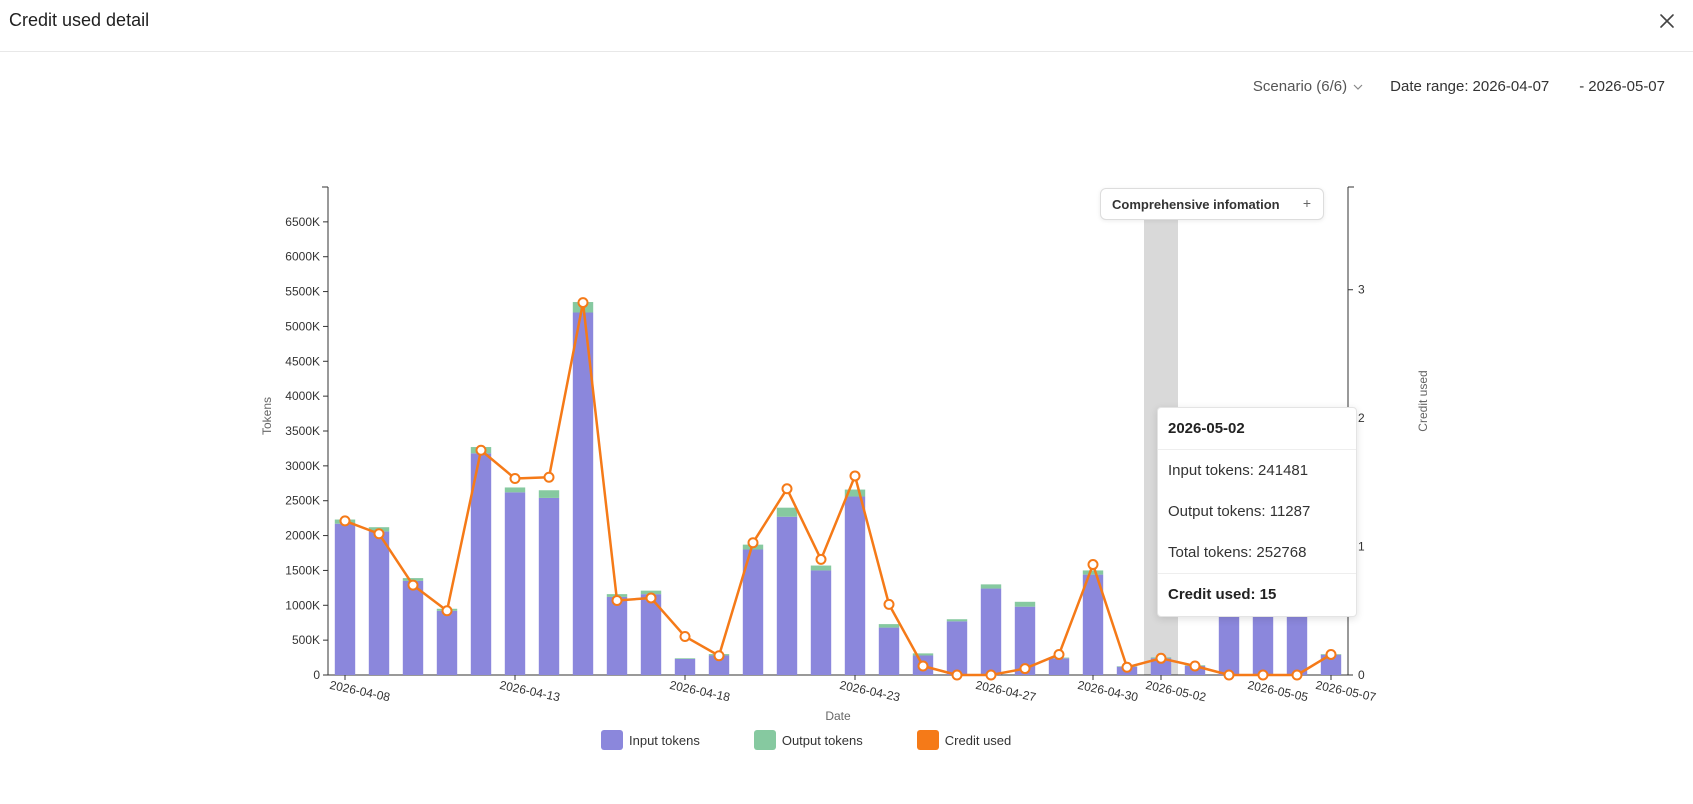 Image resolution: width=1693 pixels, height=804 pixels. I want to click on y-left-tick-label: 5500K, so click(302, 292).